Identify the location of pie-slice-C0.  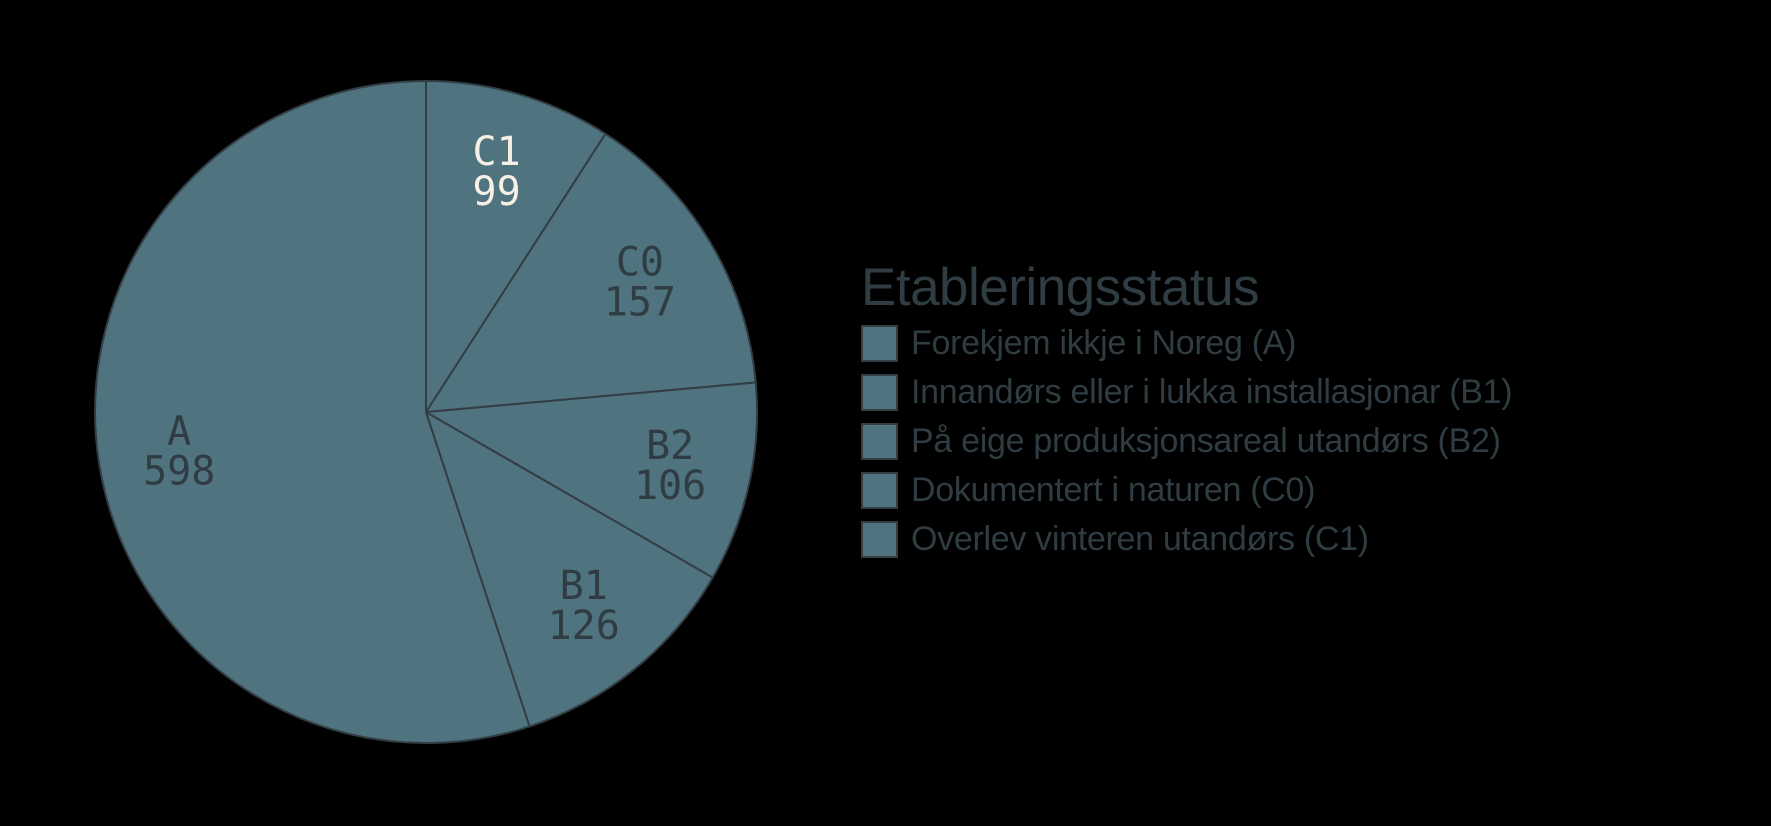
(591, 272).